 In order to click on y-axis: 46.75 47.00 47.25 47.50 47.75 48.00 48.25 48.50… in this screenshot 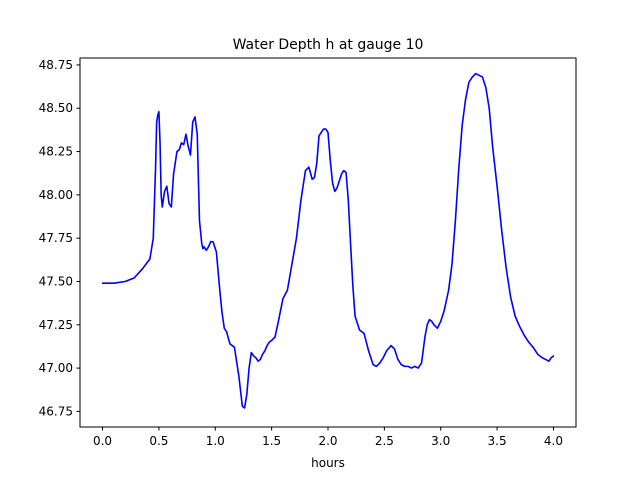, I will do `click(59, 238)`.